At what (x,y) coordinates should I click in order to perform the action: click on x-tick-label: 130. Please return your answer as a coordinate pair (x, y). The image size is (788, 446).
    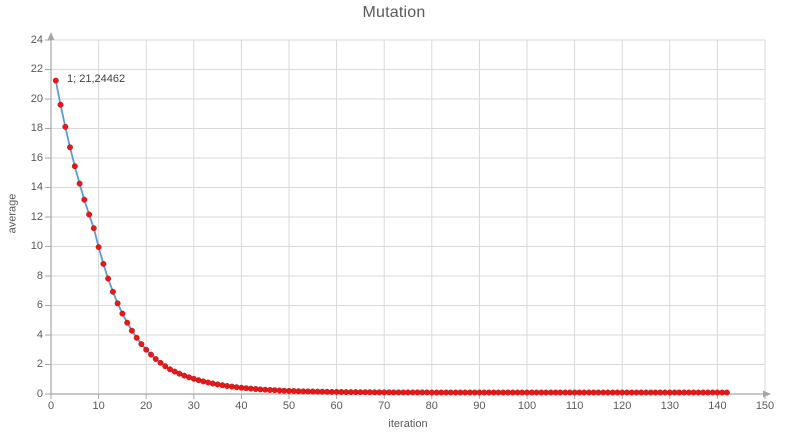
    Looking at the image, I should click on (669, 406).